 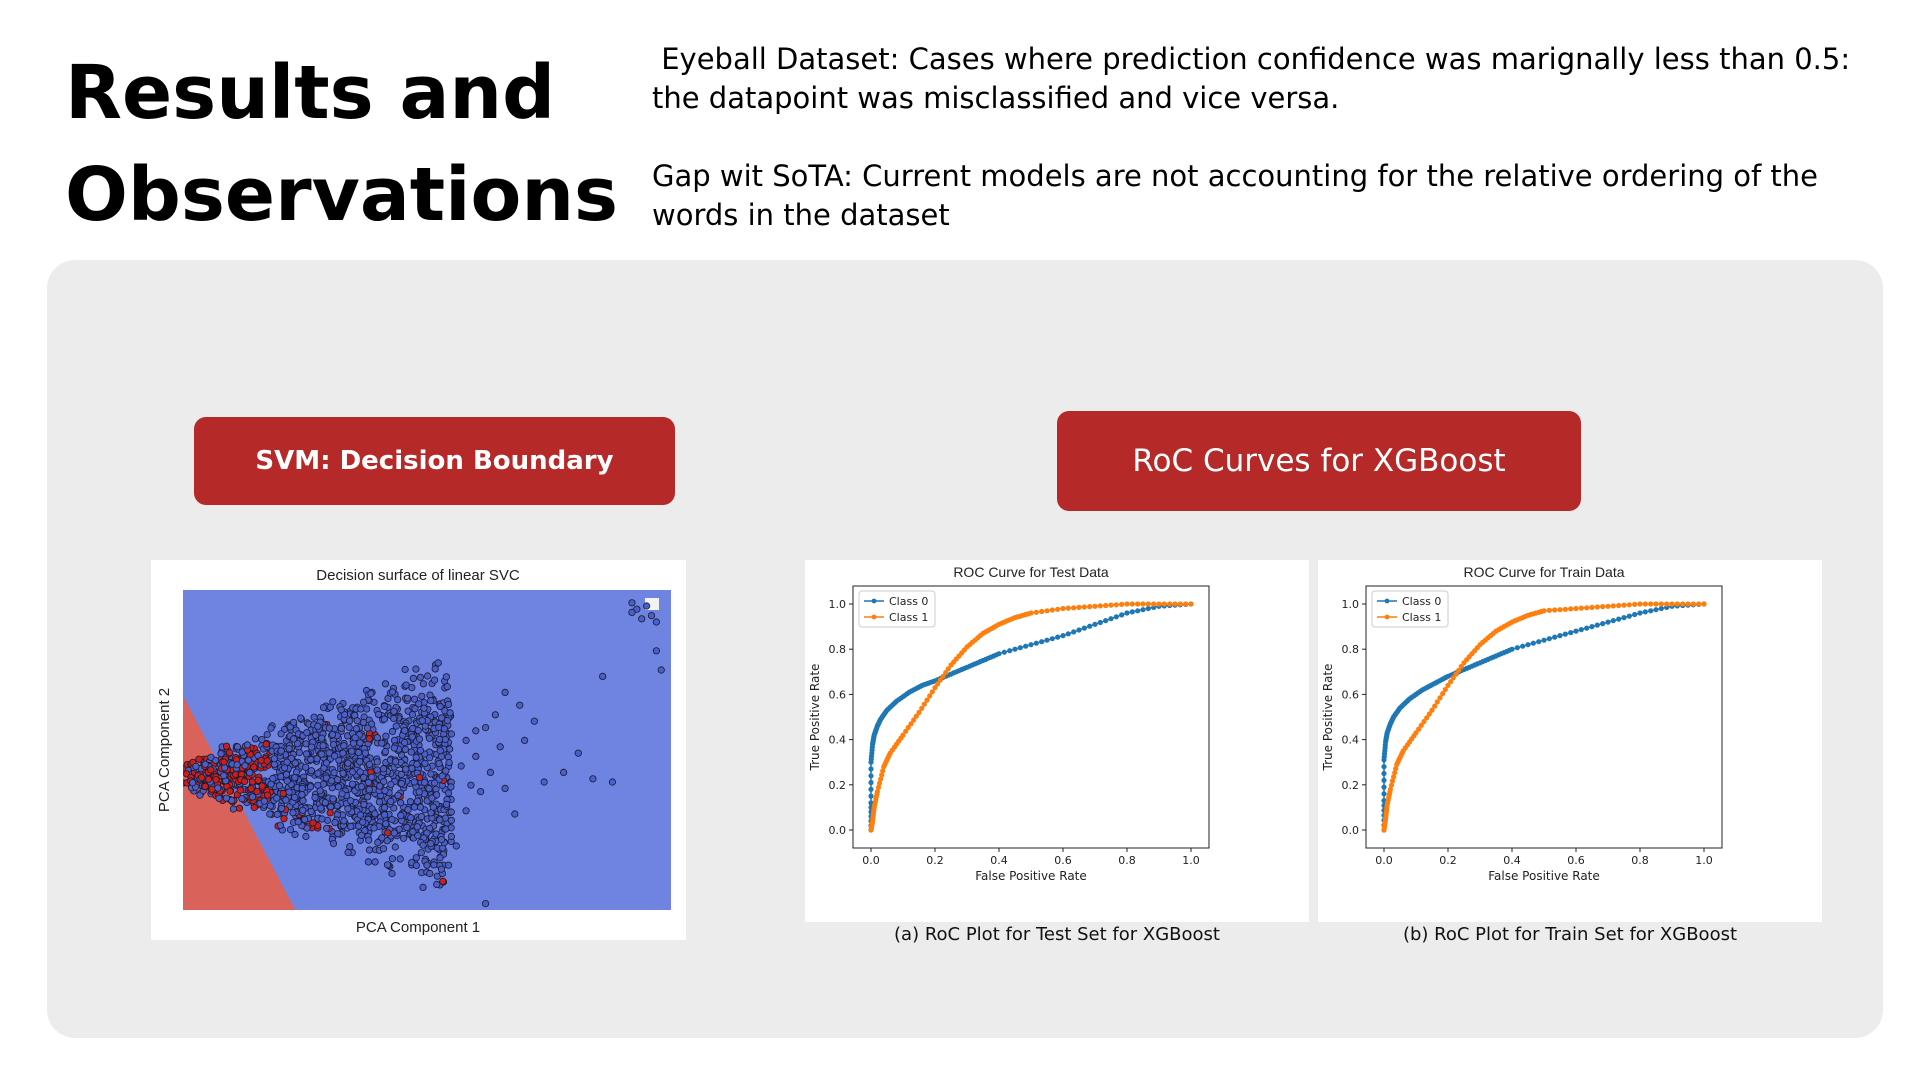 I want to click on caption-train: (b) RoC Plot for Train Set for XGBoost, so click(x=1570, y=934).